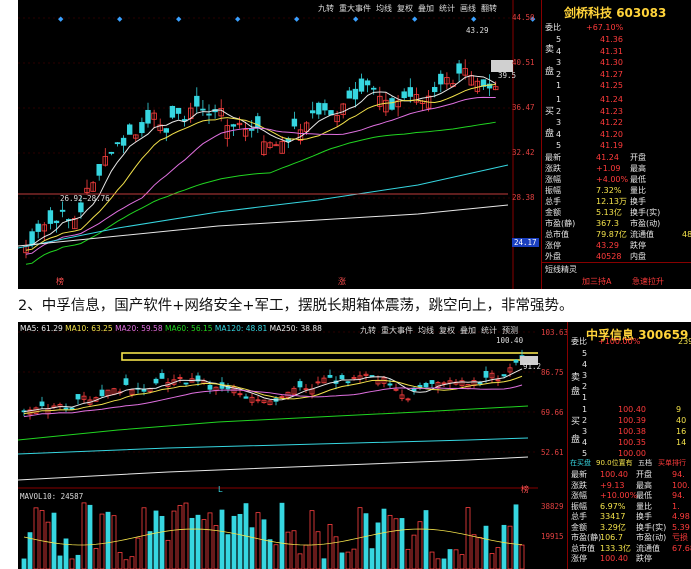 The height and width of the screenshot is (569, 691). Describe the element at coordinates (580, 463) in the screenshot. I see `tab: 在买盘` at that location.